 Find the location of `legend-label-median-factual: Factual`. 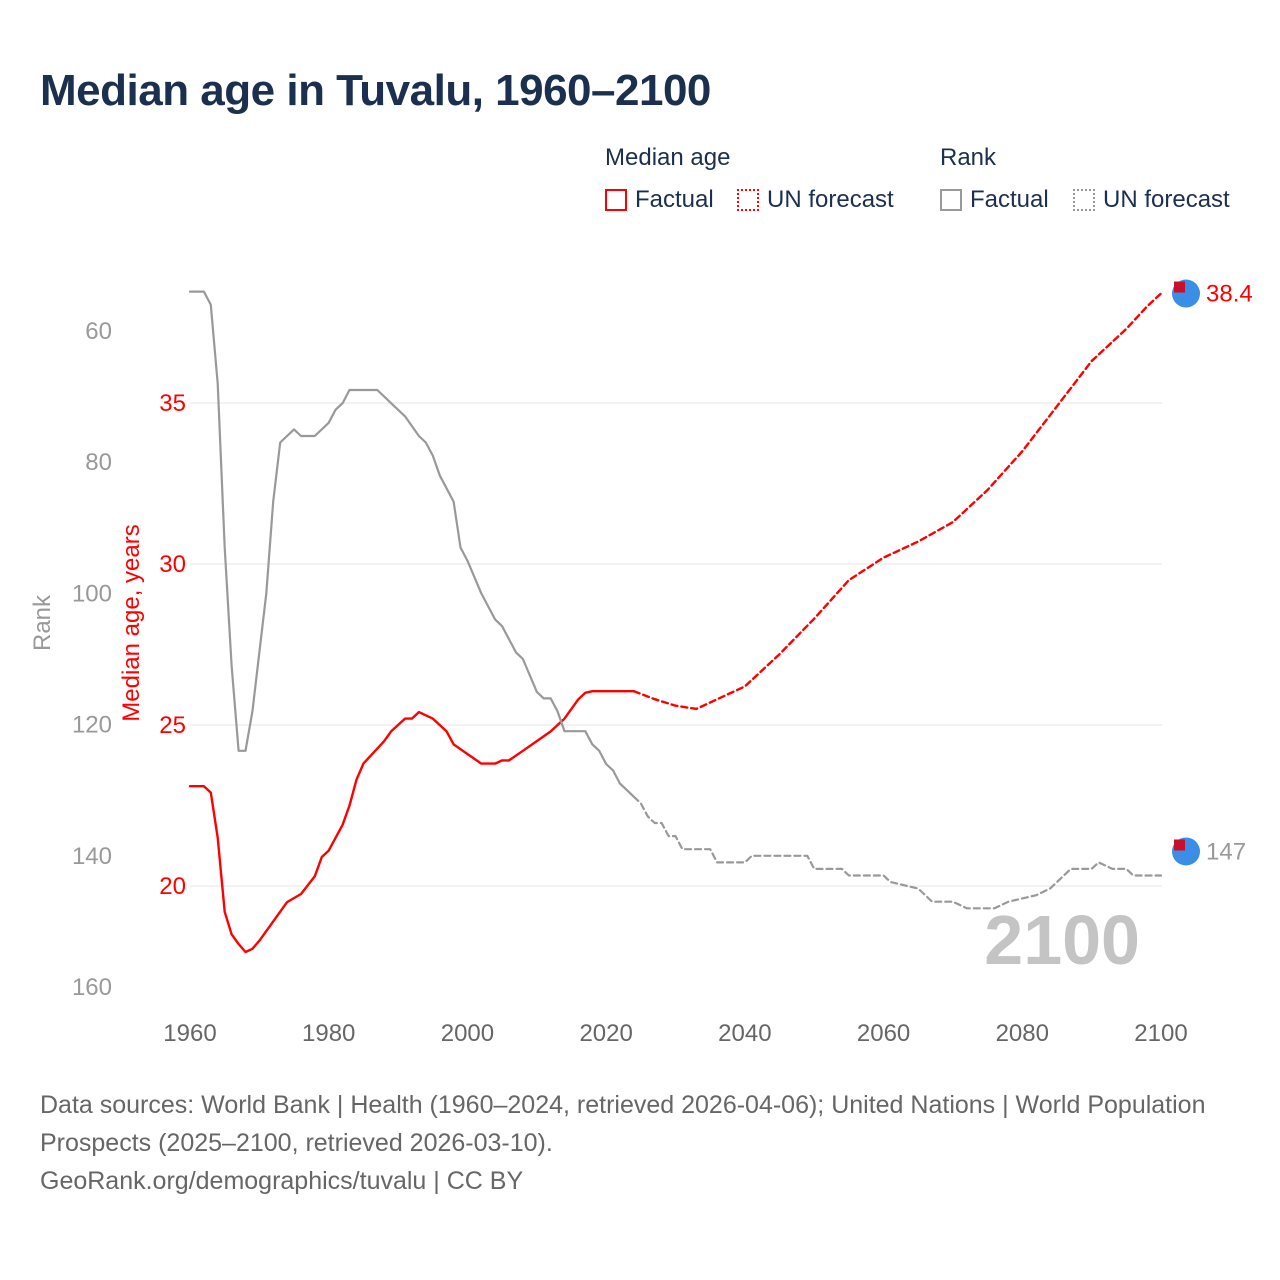

legend-label-median-factual: Factual is located at coordinates (674, 199).